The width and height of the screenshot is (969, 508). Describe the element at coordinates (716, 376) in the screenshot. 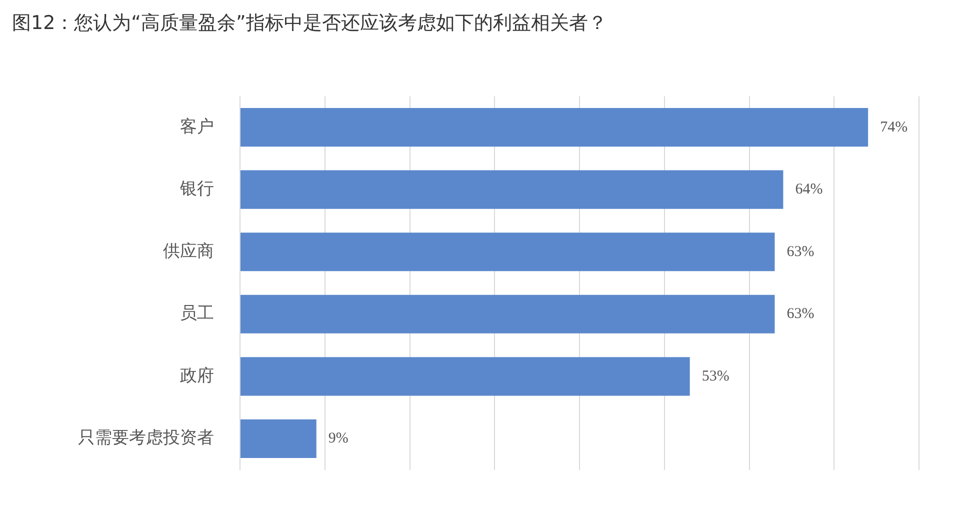

I see `data-label: 53%` at that location.